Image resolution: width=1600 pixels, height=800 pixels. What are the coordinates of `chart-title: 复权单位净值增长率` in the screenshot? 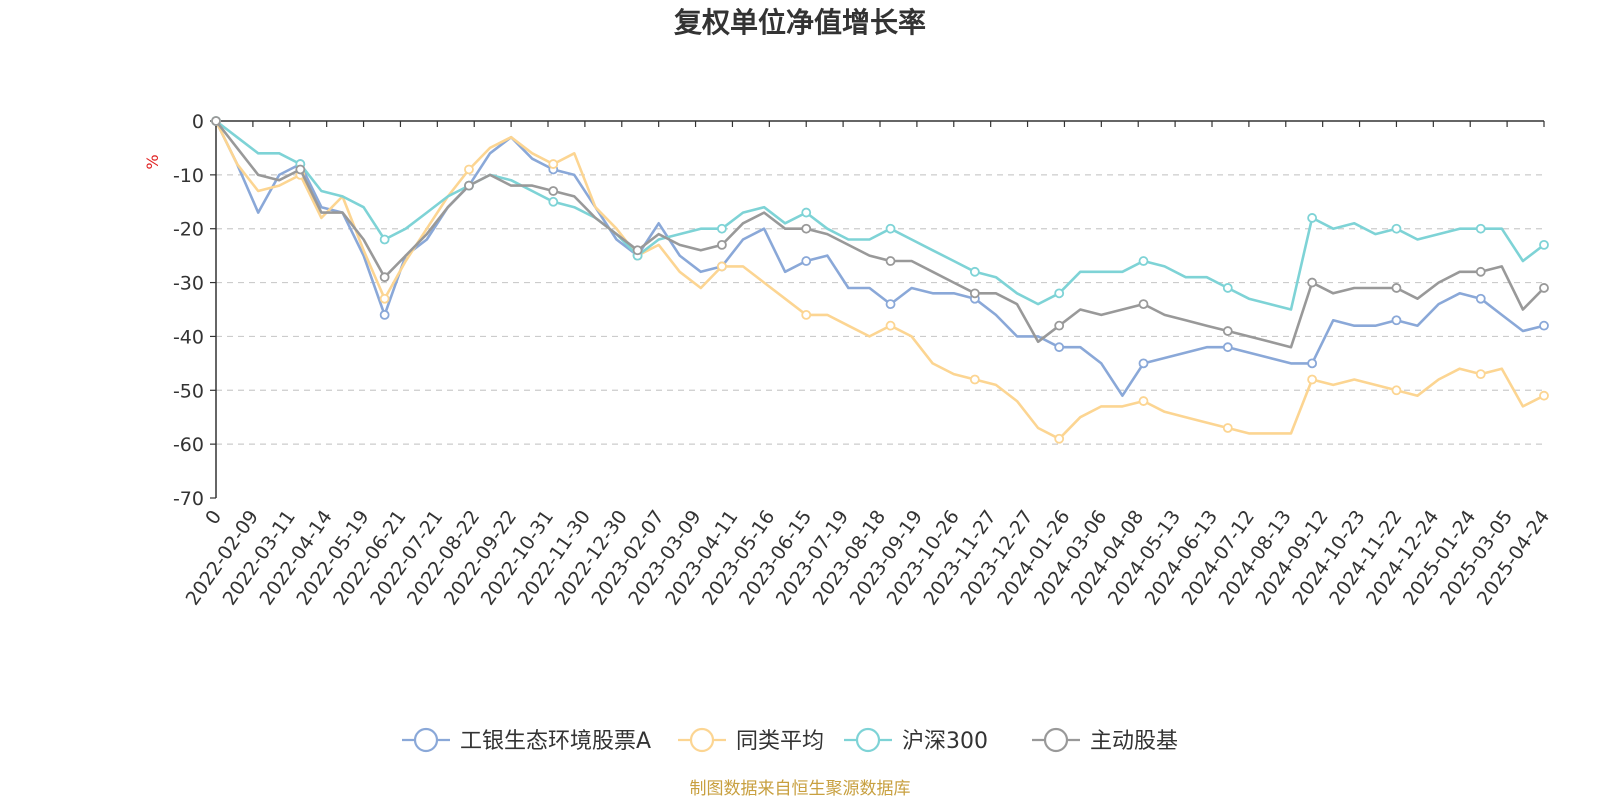 It's located at (800, 22).